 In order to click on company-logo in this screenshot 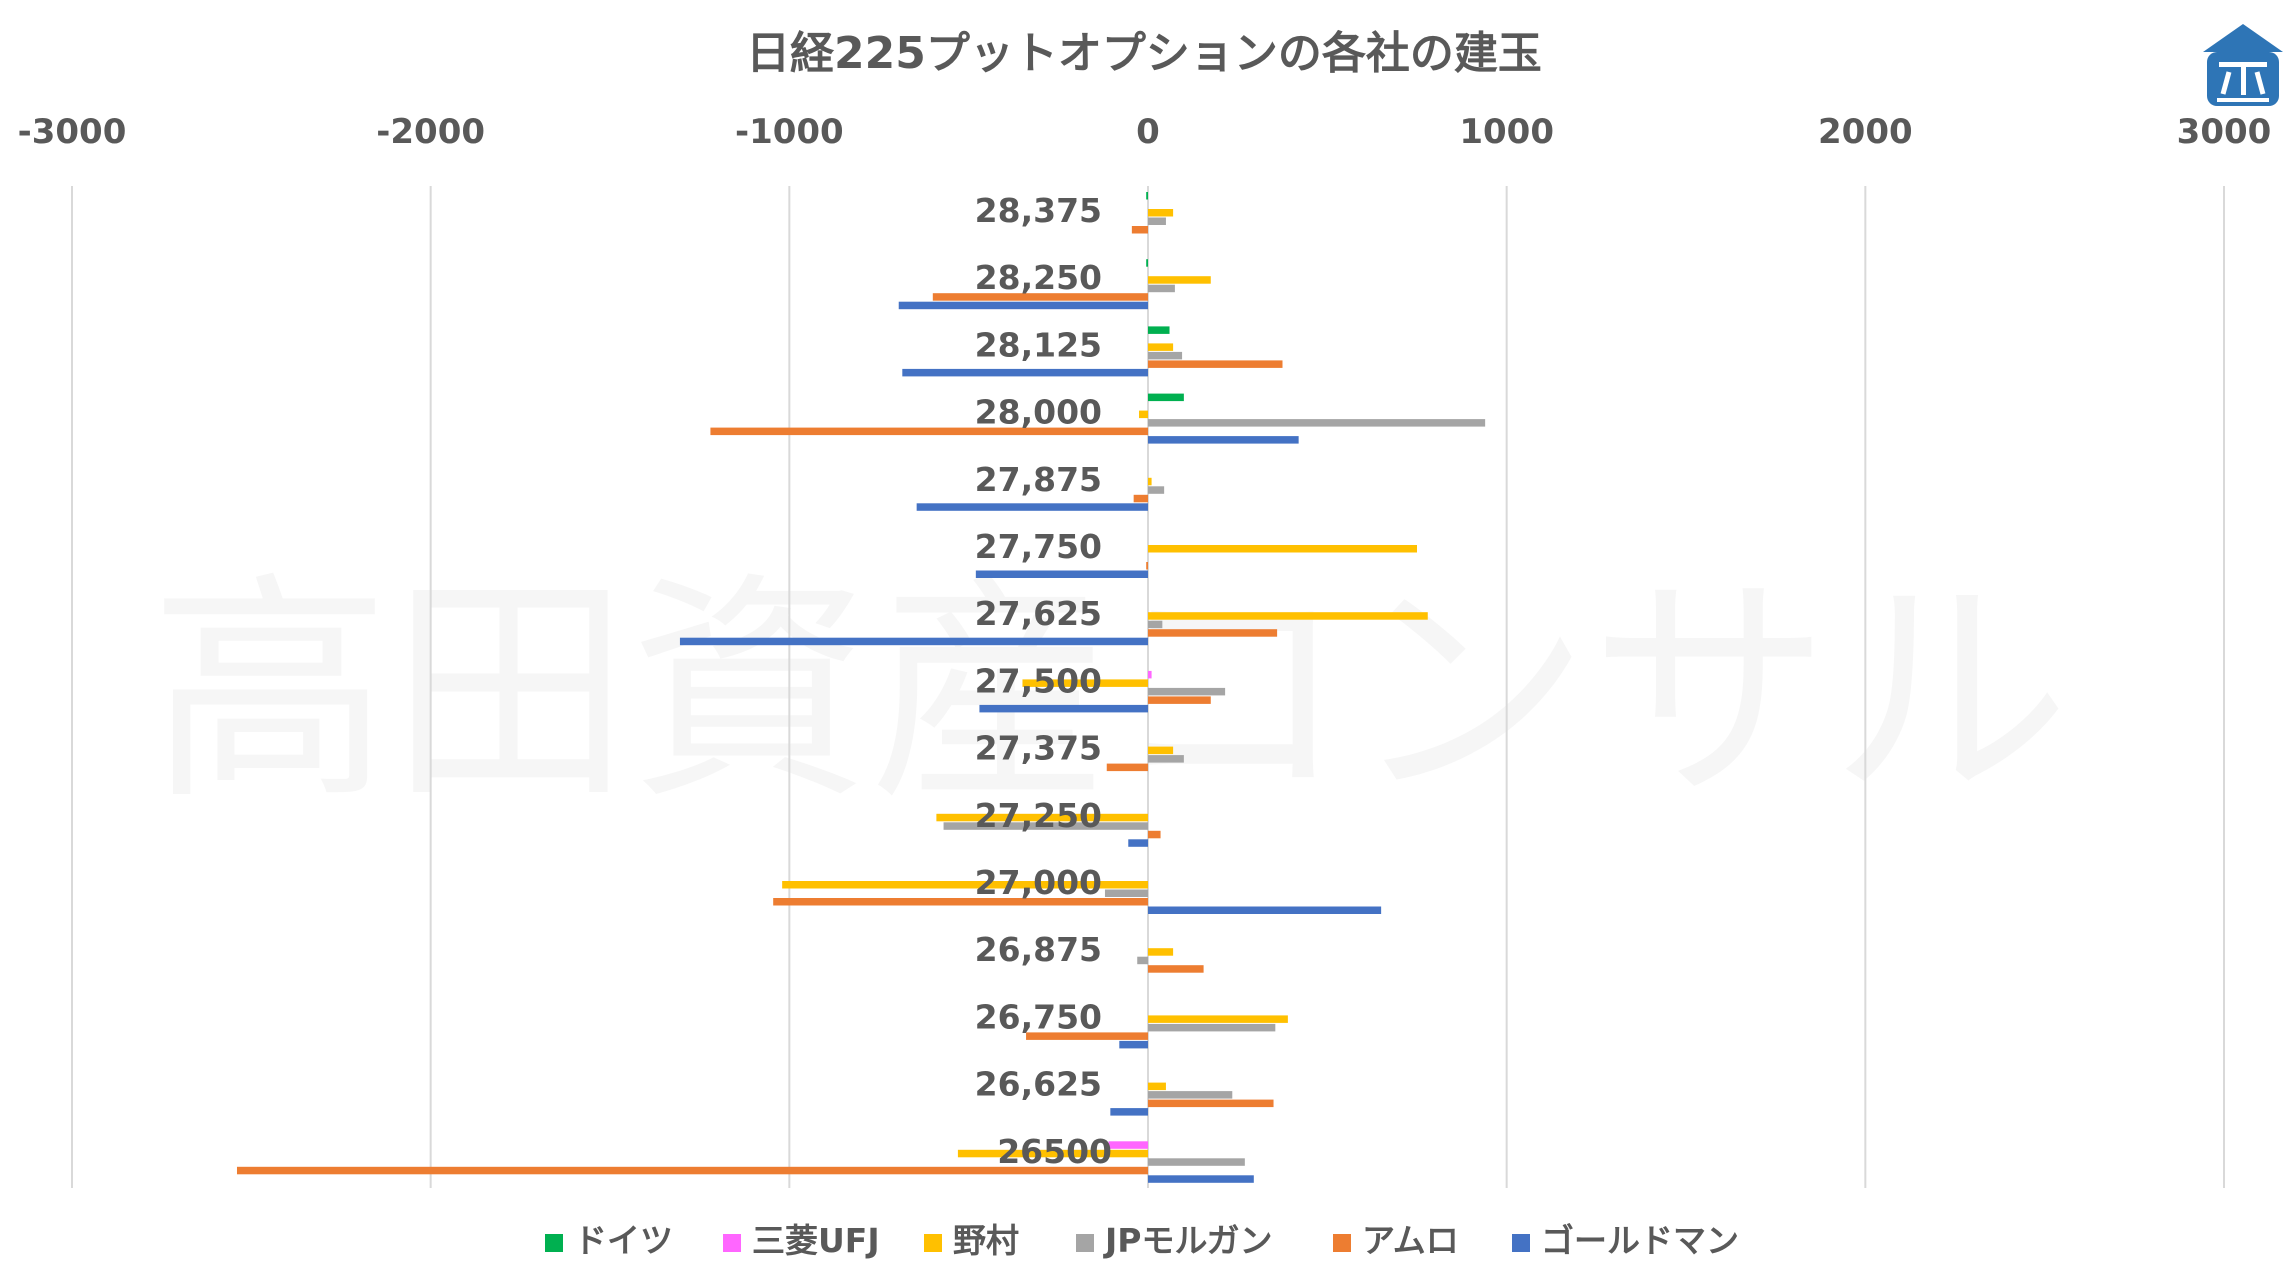, I will do `click(2243, 65)`.